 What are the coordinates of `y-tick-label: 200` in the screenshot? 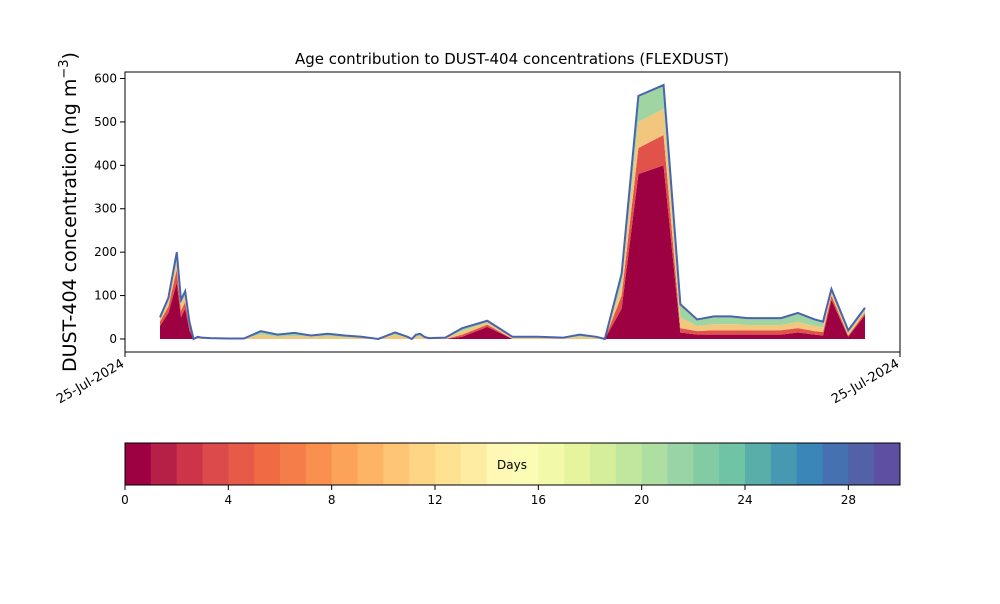 It's located at (105, 252).